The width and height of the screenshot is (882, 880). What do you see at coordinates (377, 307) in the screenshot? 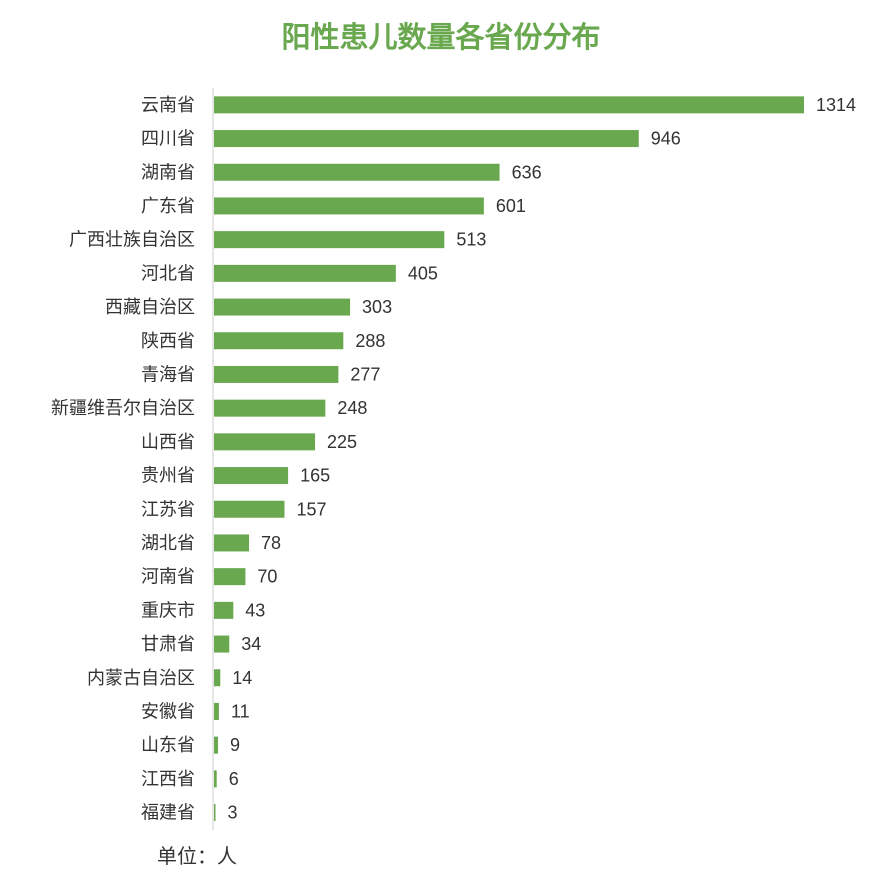
I see `value-label: 303` at bounding box center [377, 307].